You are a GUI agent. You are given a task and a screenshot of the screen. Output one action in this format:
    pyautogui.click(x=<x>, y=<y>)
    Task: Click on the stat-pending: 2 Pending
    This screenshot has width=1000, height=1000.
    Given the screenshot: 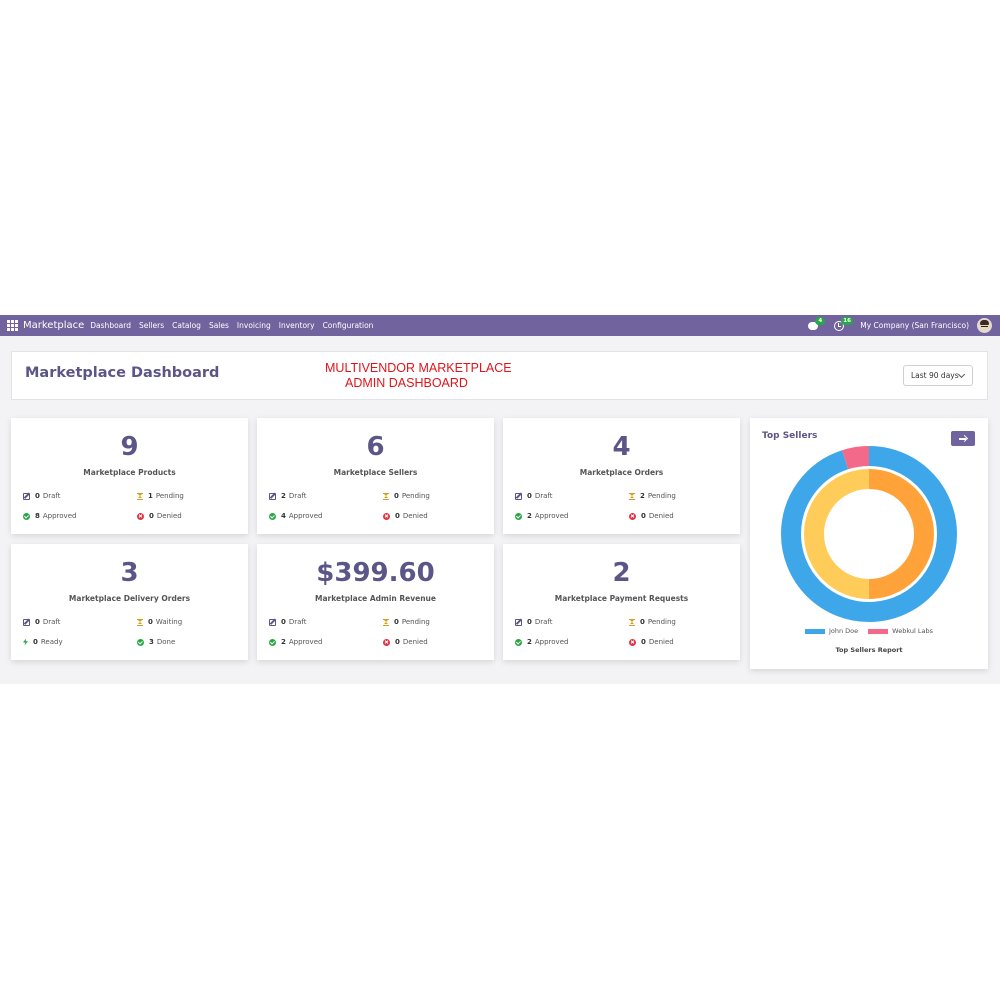 What is the action you would take?
    pyautogui.click(x=652, y=496)
    